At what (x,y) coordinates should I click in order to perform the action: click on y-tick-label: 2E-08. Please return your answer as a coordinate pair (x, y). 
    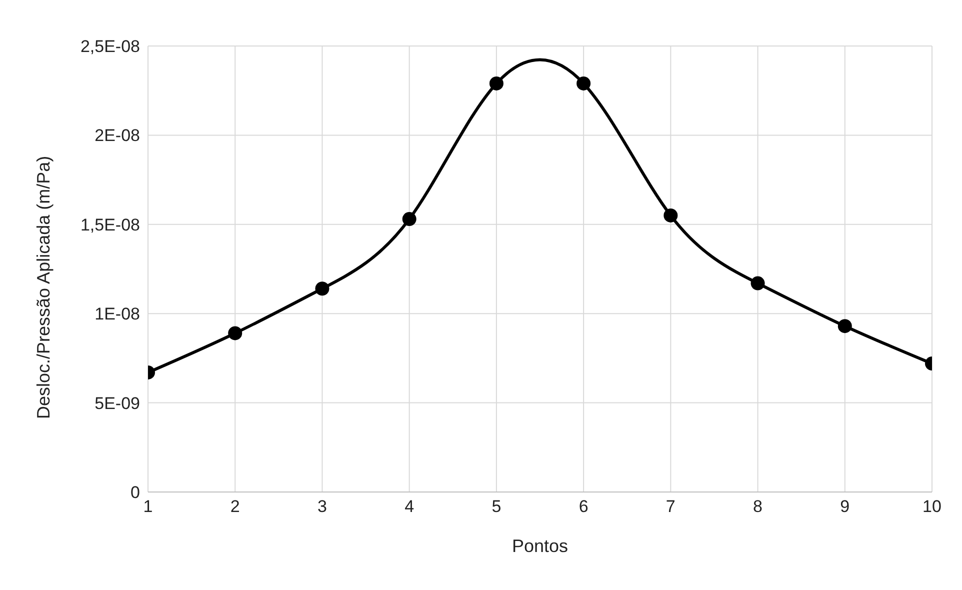
    Looking at the image, I should click on (117, 136).